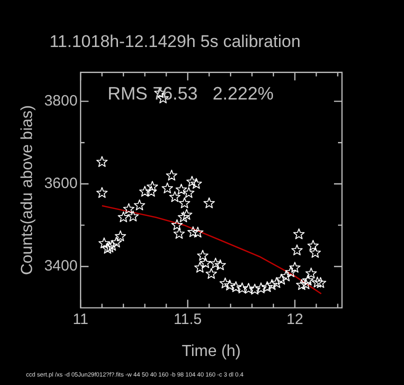  Describe the element at coordinates (61, 183) in the screenshot. I see `y-tick-label: 3600` at that location.